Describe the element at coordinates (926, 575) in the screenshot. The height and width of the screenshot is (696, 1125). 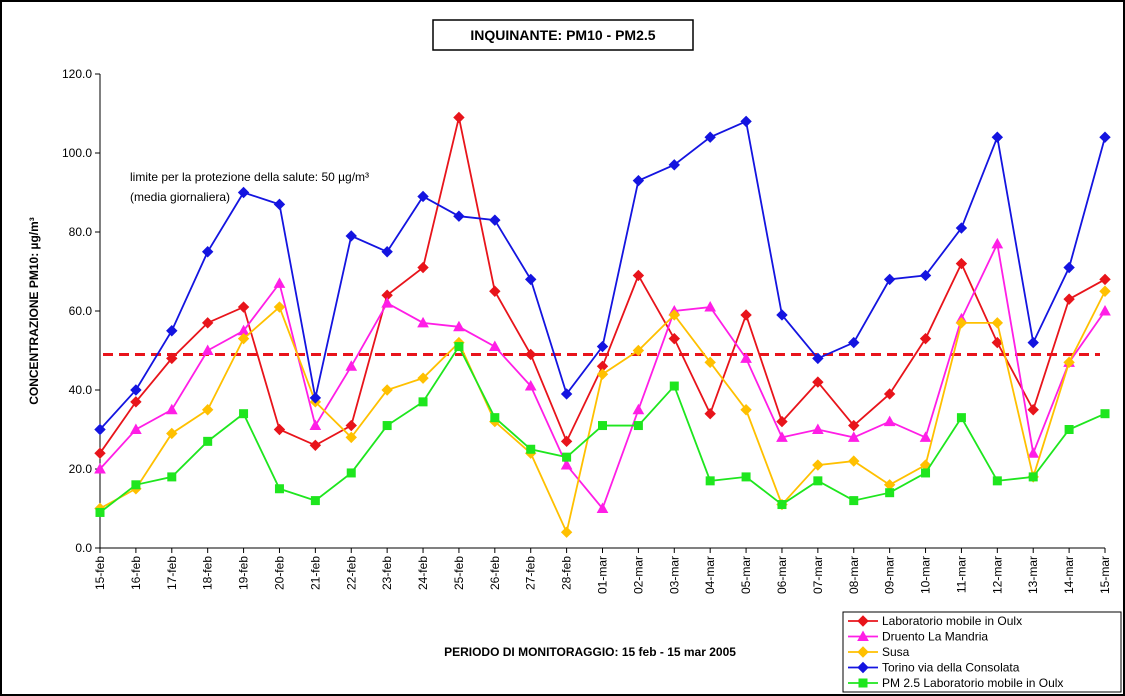
I see `x-tick-label: 10-mar` at that location.